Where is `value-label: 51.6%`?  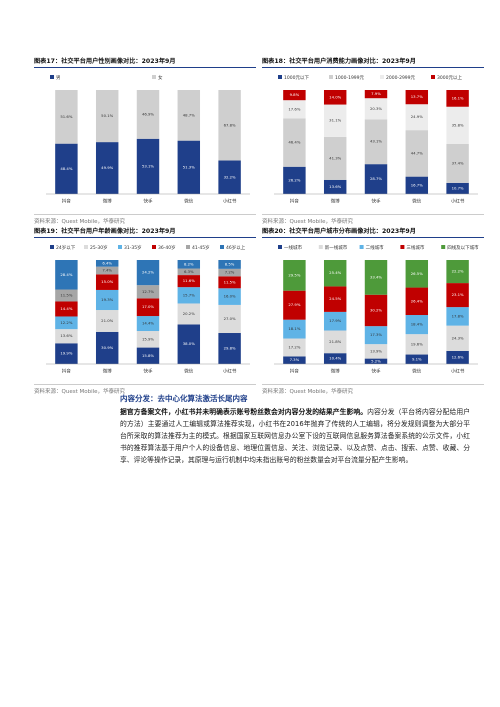 value-label: 51.6% is located at coordinates (66, 116).